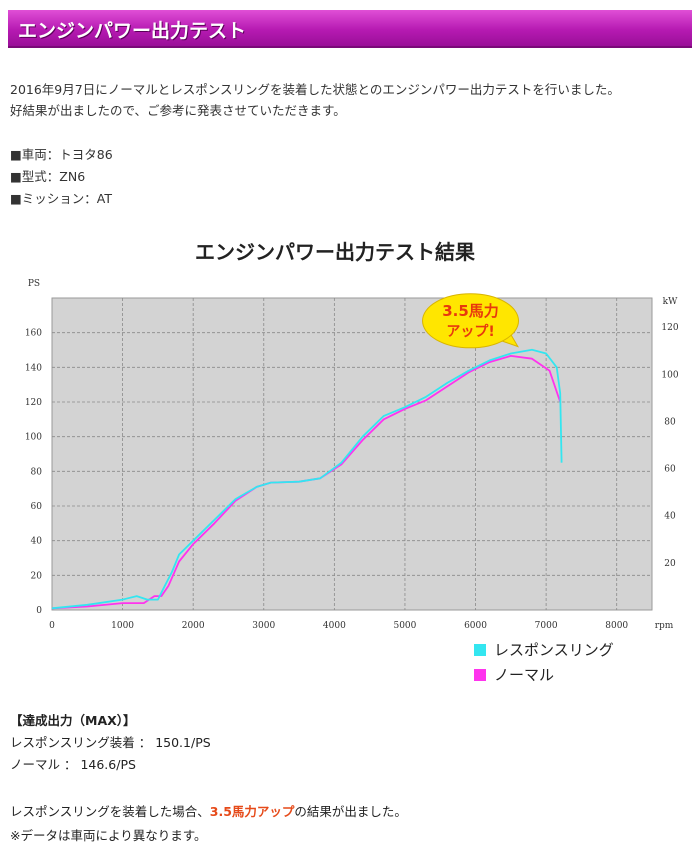 The height and width of the screenshot is (858, 700). What do you see at coordinates (669, 328) in the screenshot?
I see `y2-tick-label: 120` at bounding box center [669, 328].